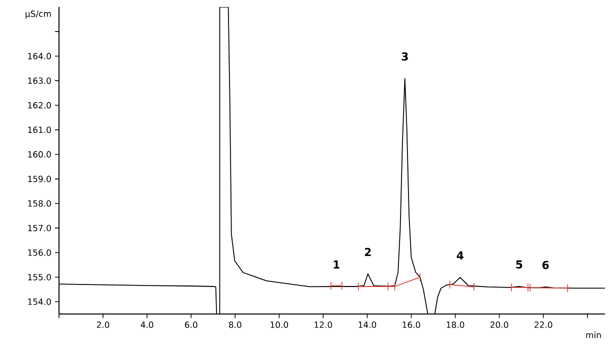 This screenshot has height=349, width=615. Describe the element at coordinates (39, 130) in the screenshot. I see `y-tick-label: 161.0` at that location.